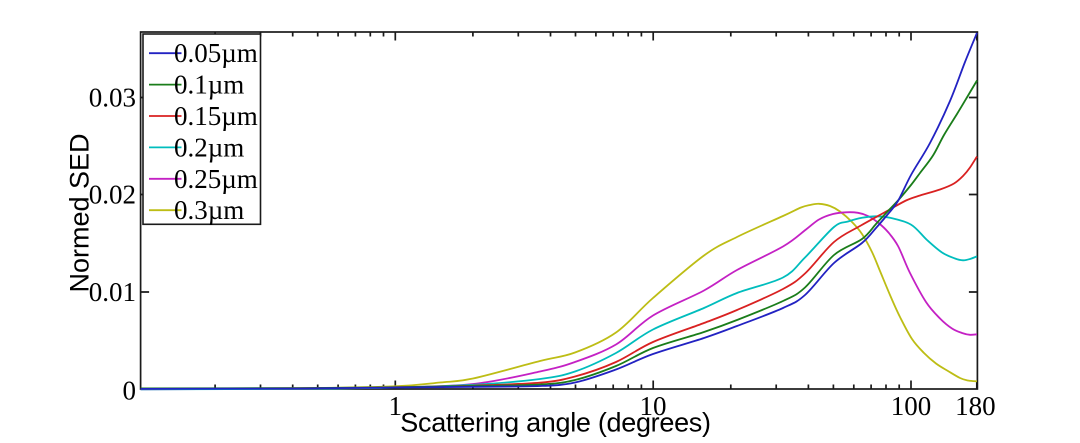  I want to click on svg-text: 0.03, so click(112, 98).